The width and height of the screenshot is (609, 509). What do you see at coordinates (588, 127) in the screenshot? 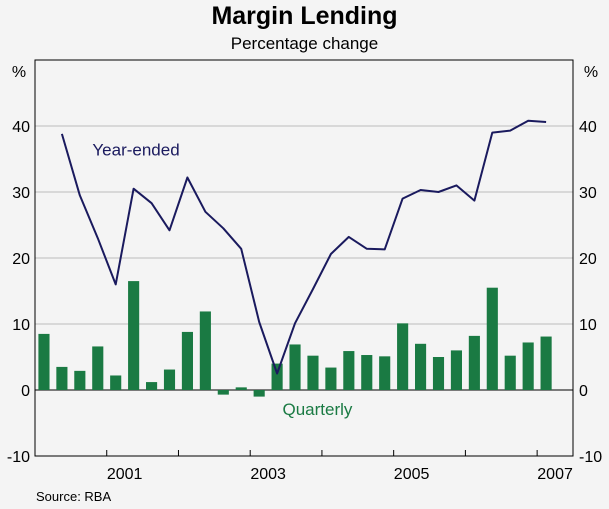
I see `y-tick-label-right: 40` at bounding box center [588, 127].